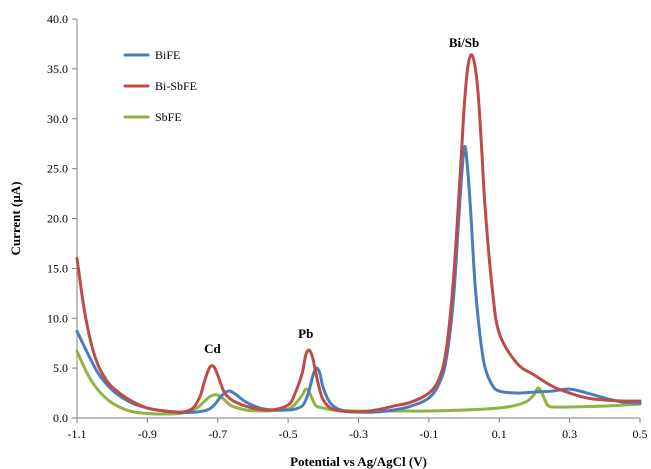 The image size is (651, 469). Describe the element at coordinates (60, 368) in the screenshot. I see `y-tick-label: 5.0` at that location.